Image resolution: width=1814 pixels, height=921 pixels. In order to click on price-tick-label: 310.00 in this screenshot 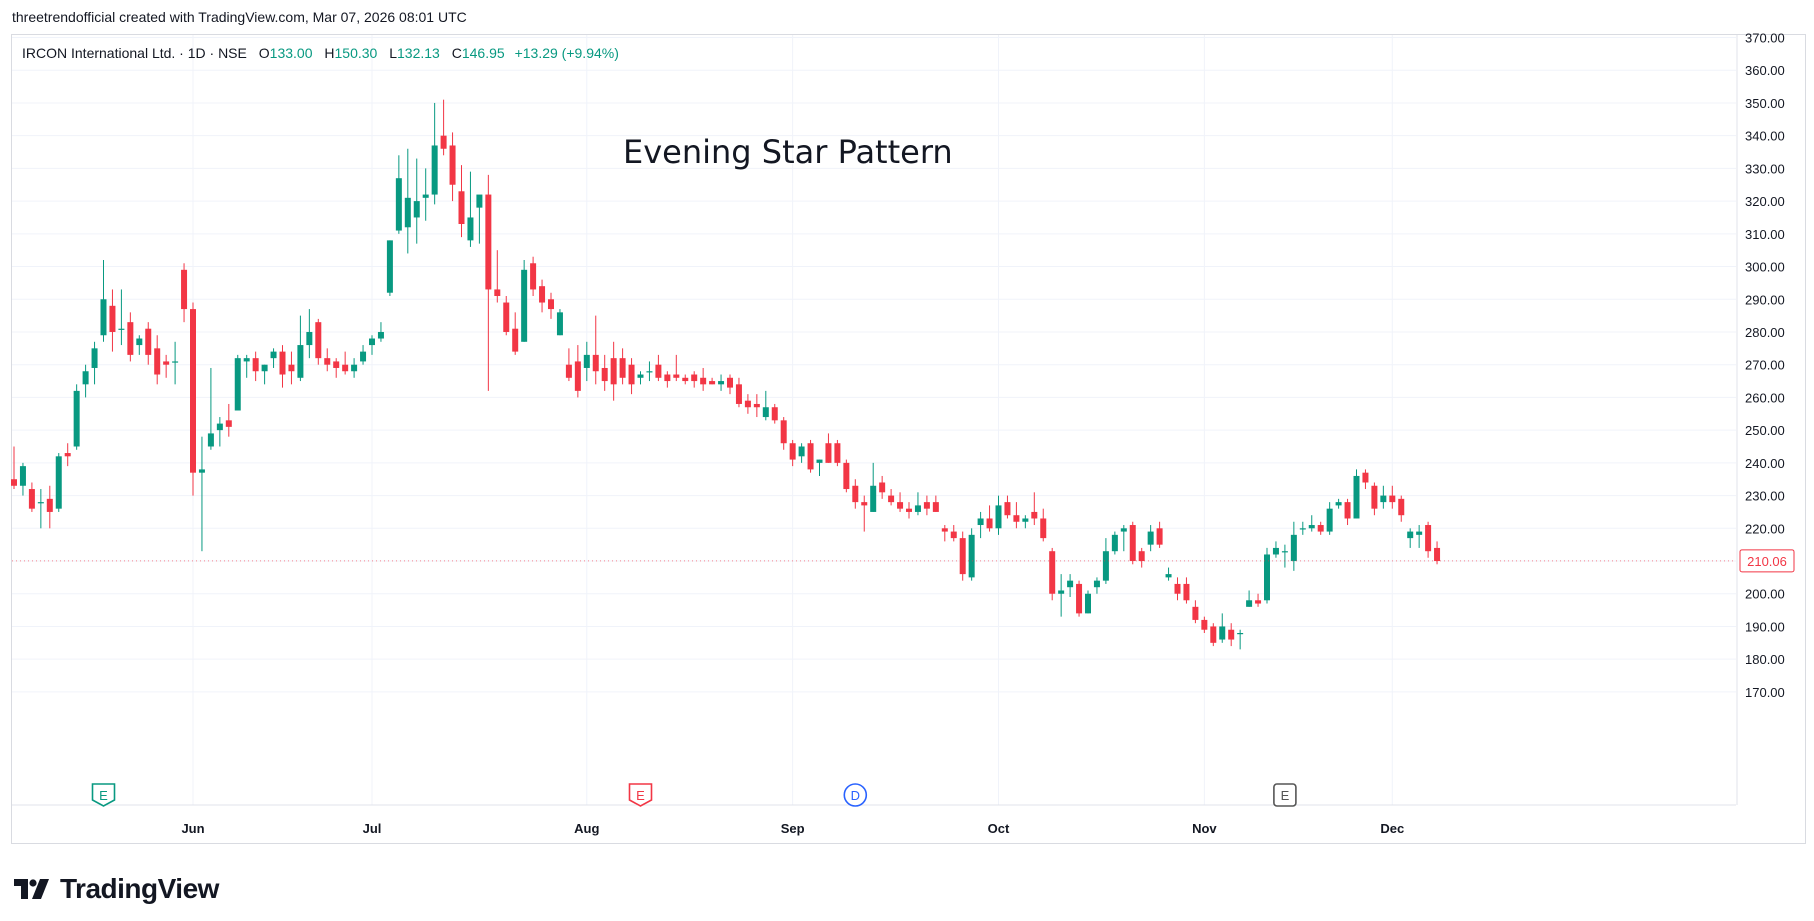, I will do `click(1765, 234)`.